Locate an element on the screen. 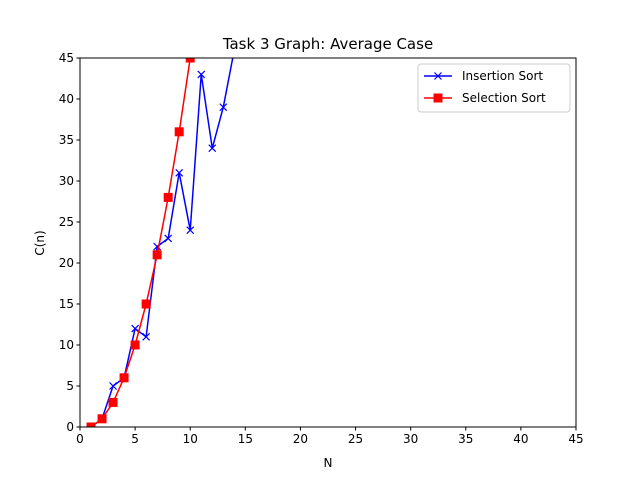 This screenshot has width=640, height=484. x-tick-label: 45 is located at coordinates (575, 439).